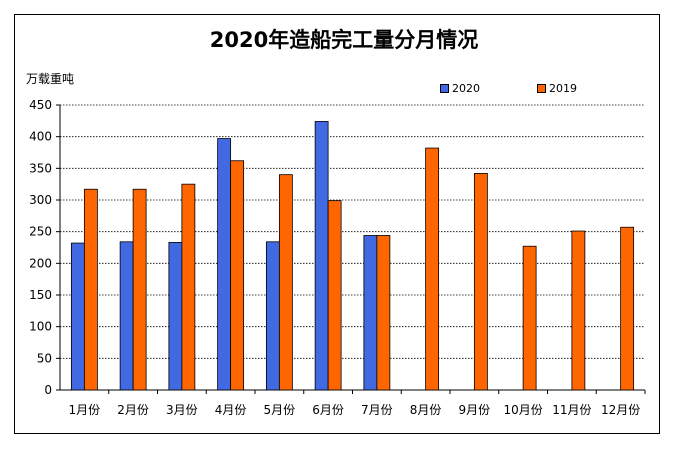 The width and height of the screenshot is (688, 459). What do you see at coordinates (40, 263) in the screenshot?
I see `y-tick-label: 200` at bounding box center [40, 263].